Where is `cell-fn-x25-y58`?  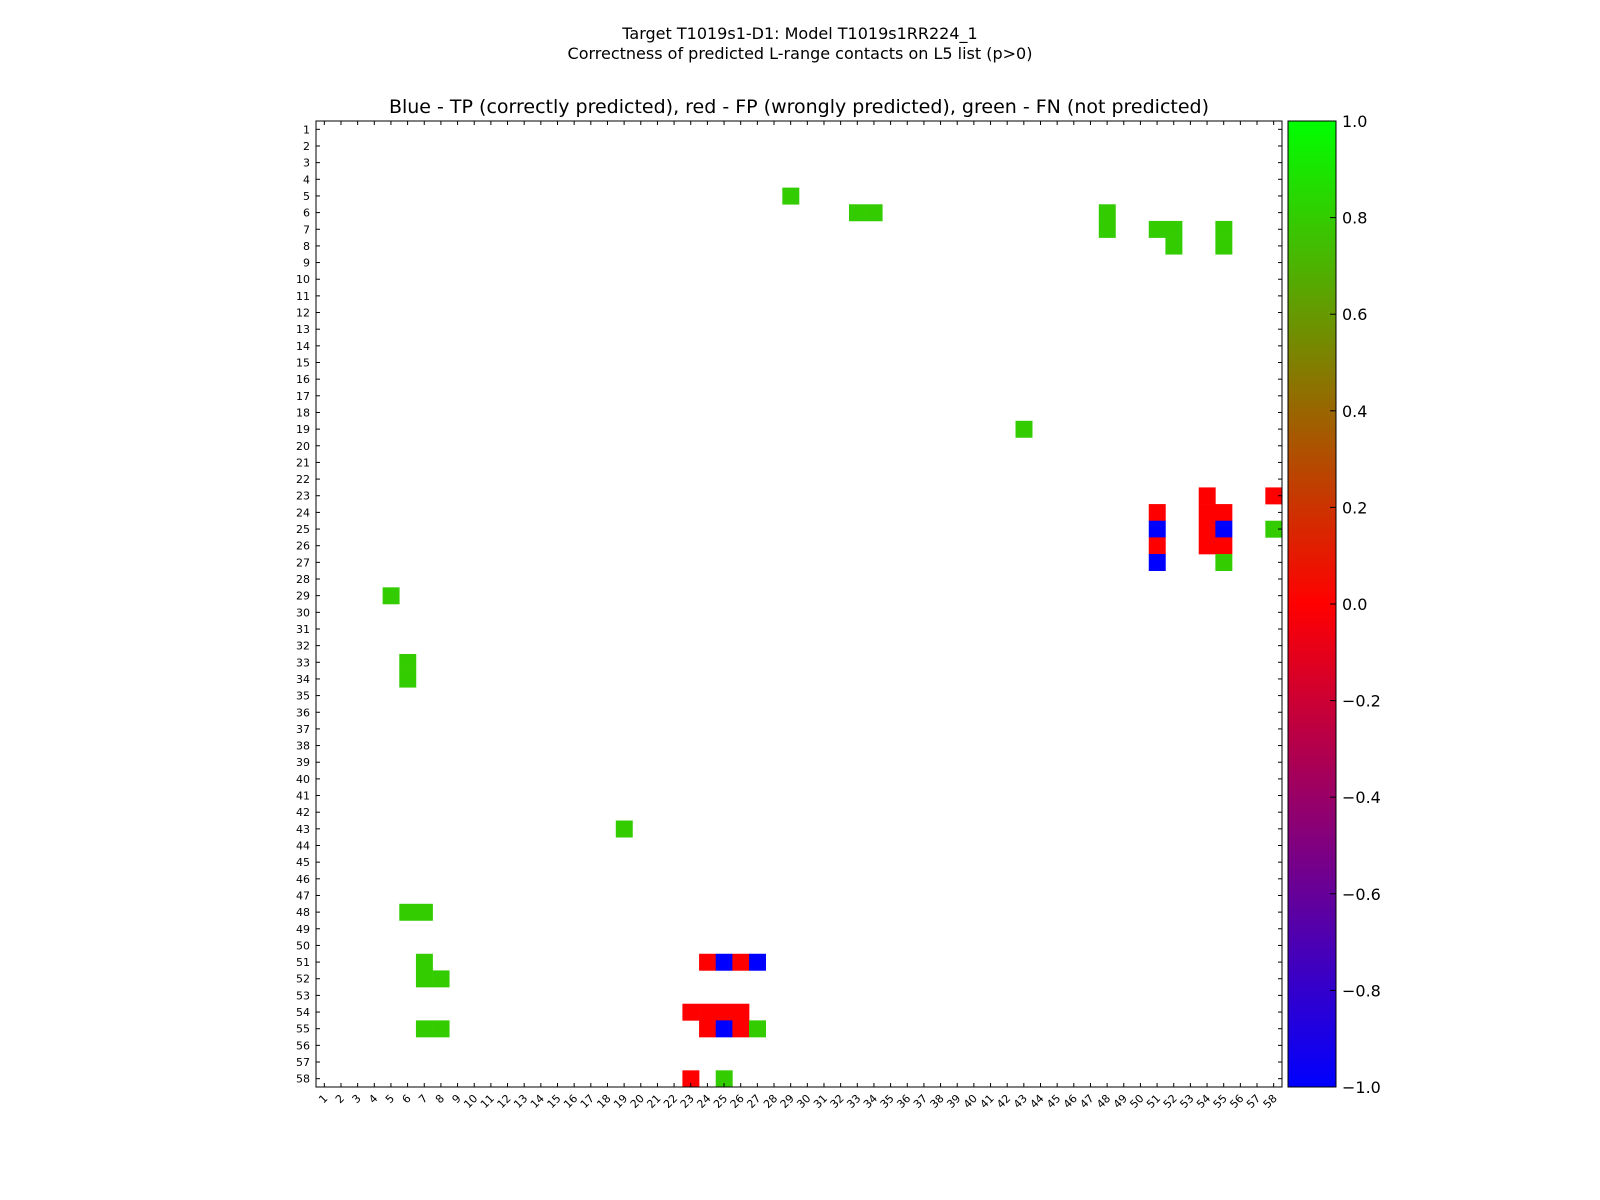
cell-fn-x25-y58 is located at coordinates (724, 1079).